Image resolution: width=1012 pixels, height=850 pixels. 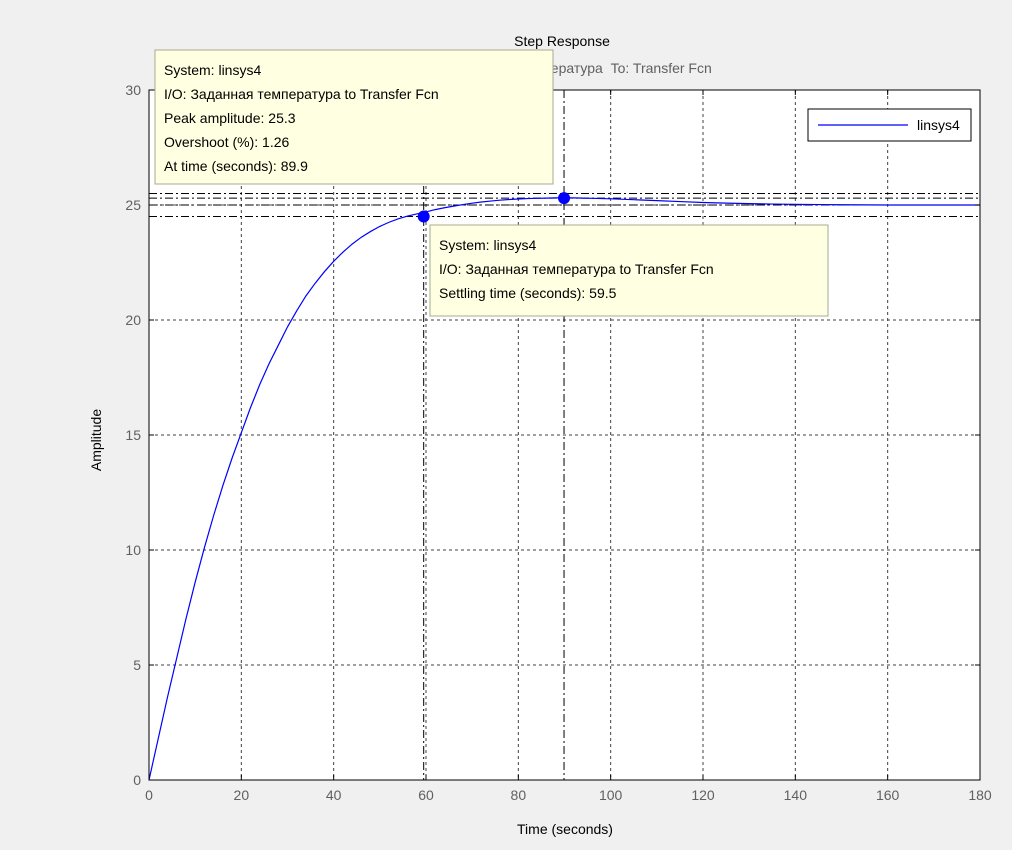 What do you see at coordinates (611, 795) in the screenshot?
I see `x-tick-label: 100` at bounding box center [611, 795].